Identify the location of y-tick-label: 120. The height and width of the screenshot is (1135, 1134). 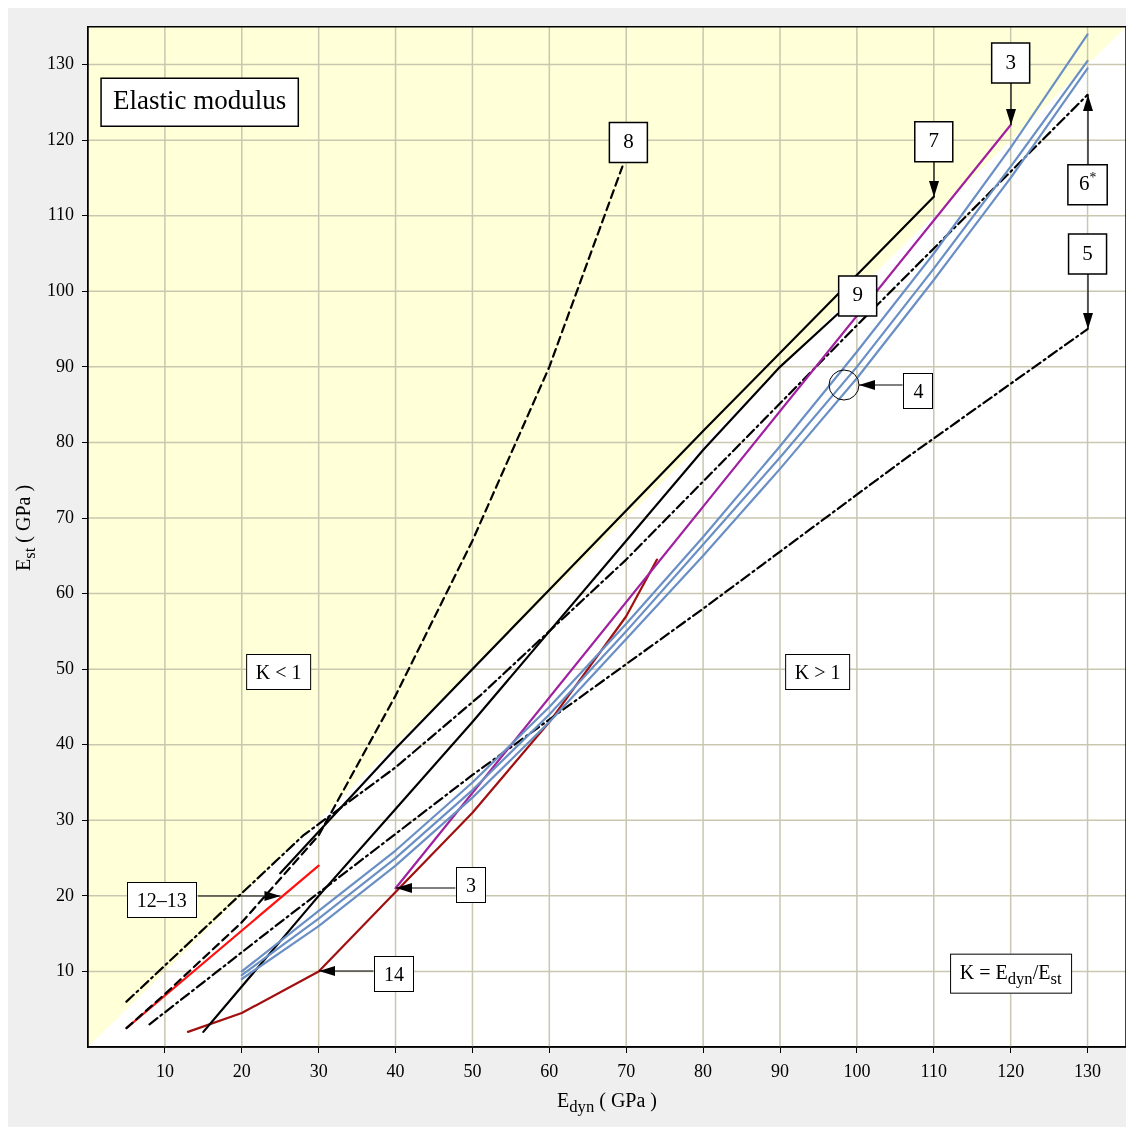
(60, 138).